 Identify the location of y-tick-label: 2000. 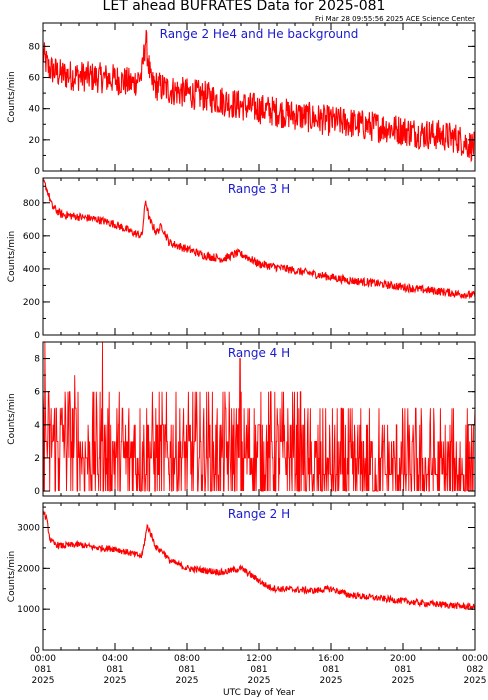
(28, 569).